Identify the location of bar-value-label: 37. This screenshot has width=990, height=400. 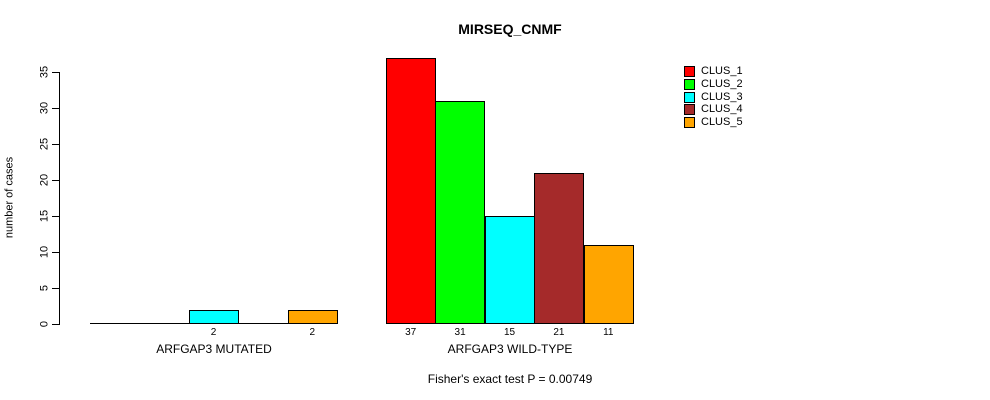
(411, 332).